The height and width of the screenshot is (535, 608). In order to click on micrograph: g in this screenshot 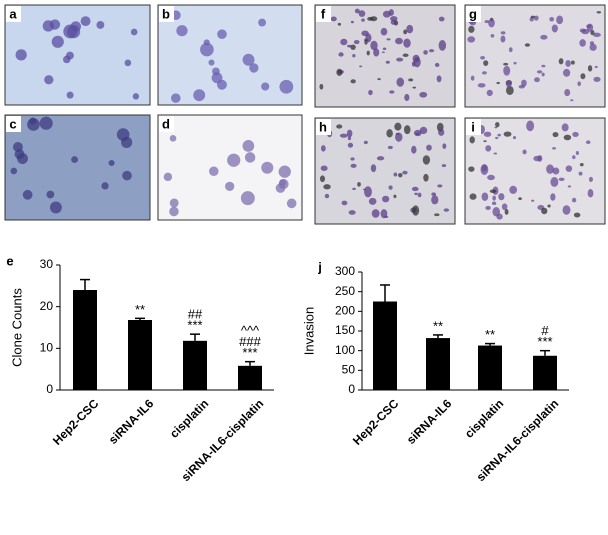, I will do `click(535, 56)`.